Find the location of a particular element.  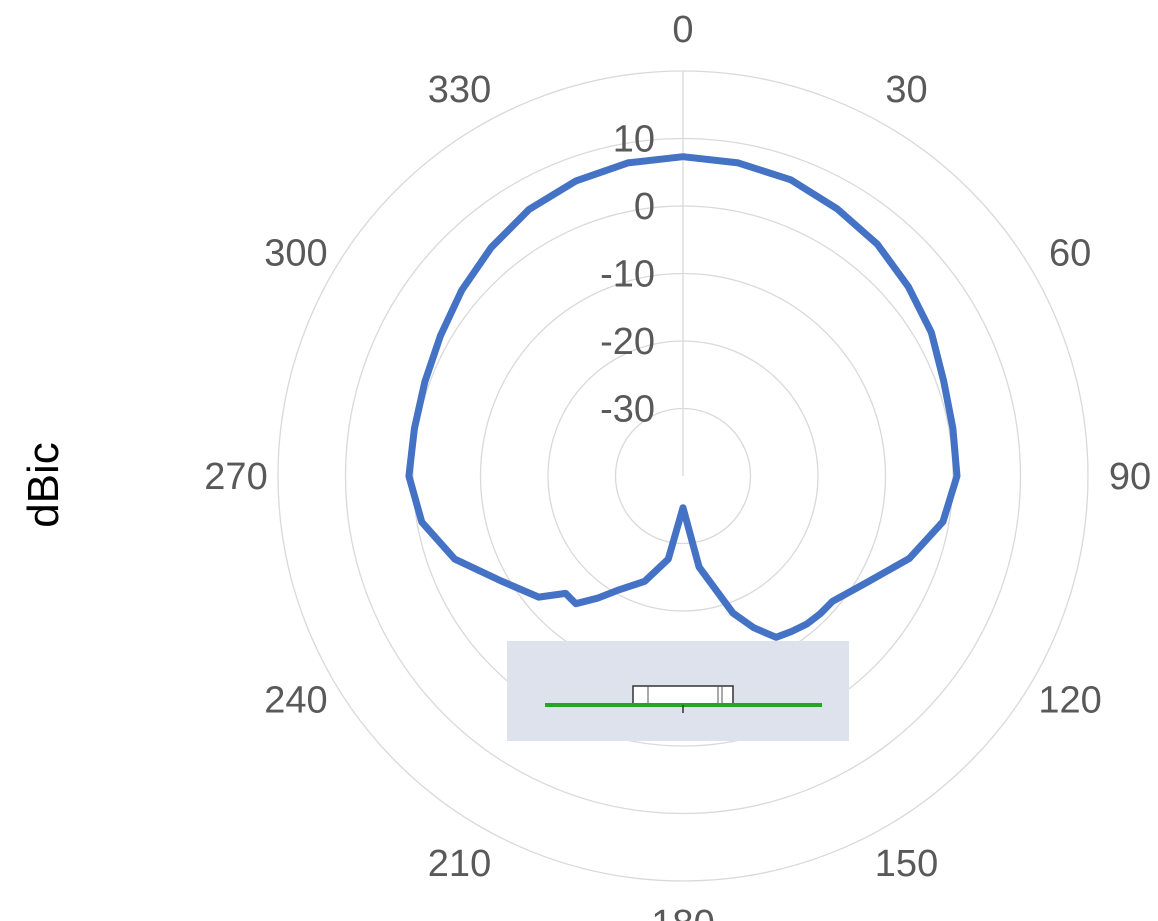

ring-labels: 10 0 -10 -20 -30 is located at coordinates (627, 275).